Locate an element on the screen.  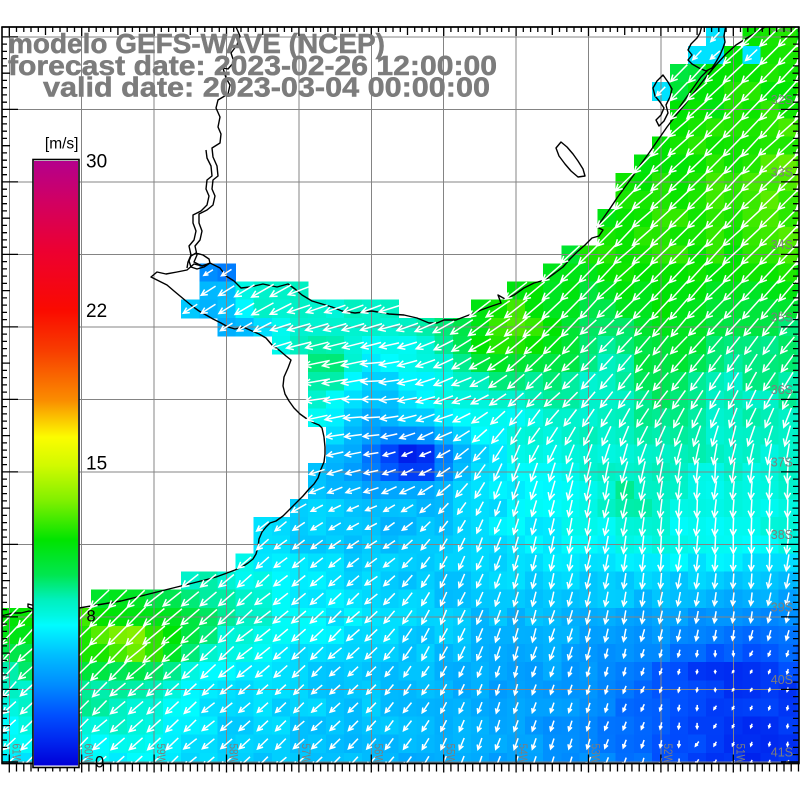
svg-text: modelo GEFS-WAVE (NCEP) is located at coordinates (196, 43).